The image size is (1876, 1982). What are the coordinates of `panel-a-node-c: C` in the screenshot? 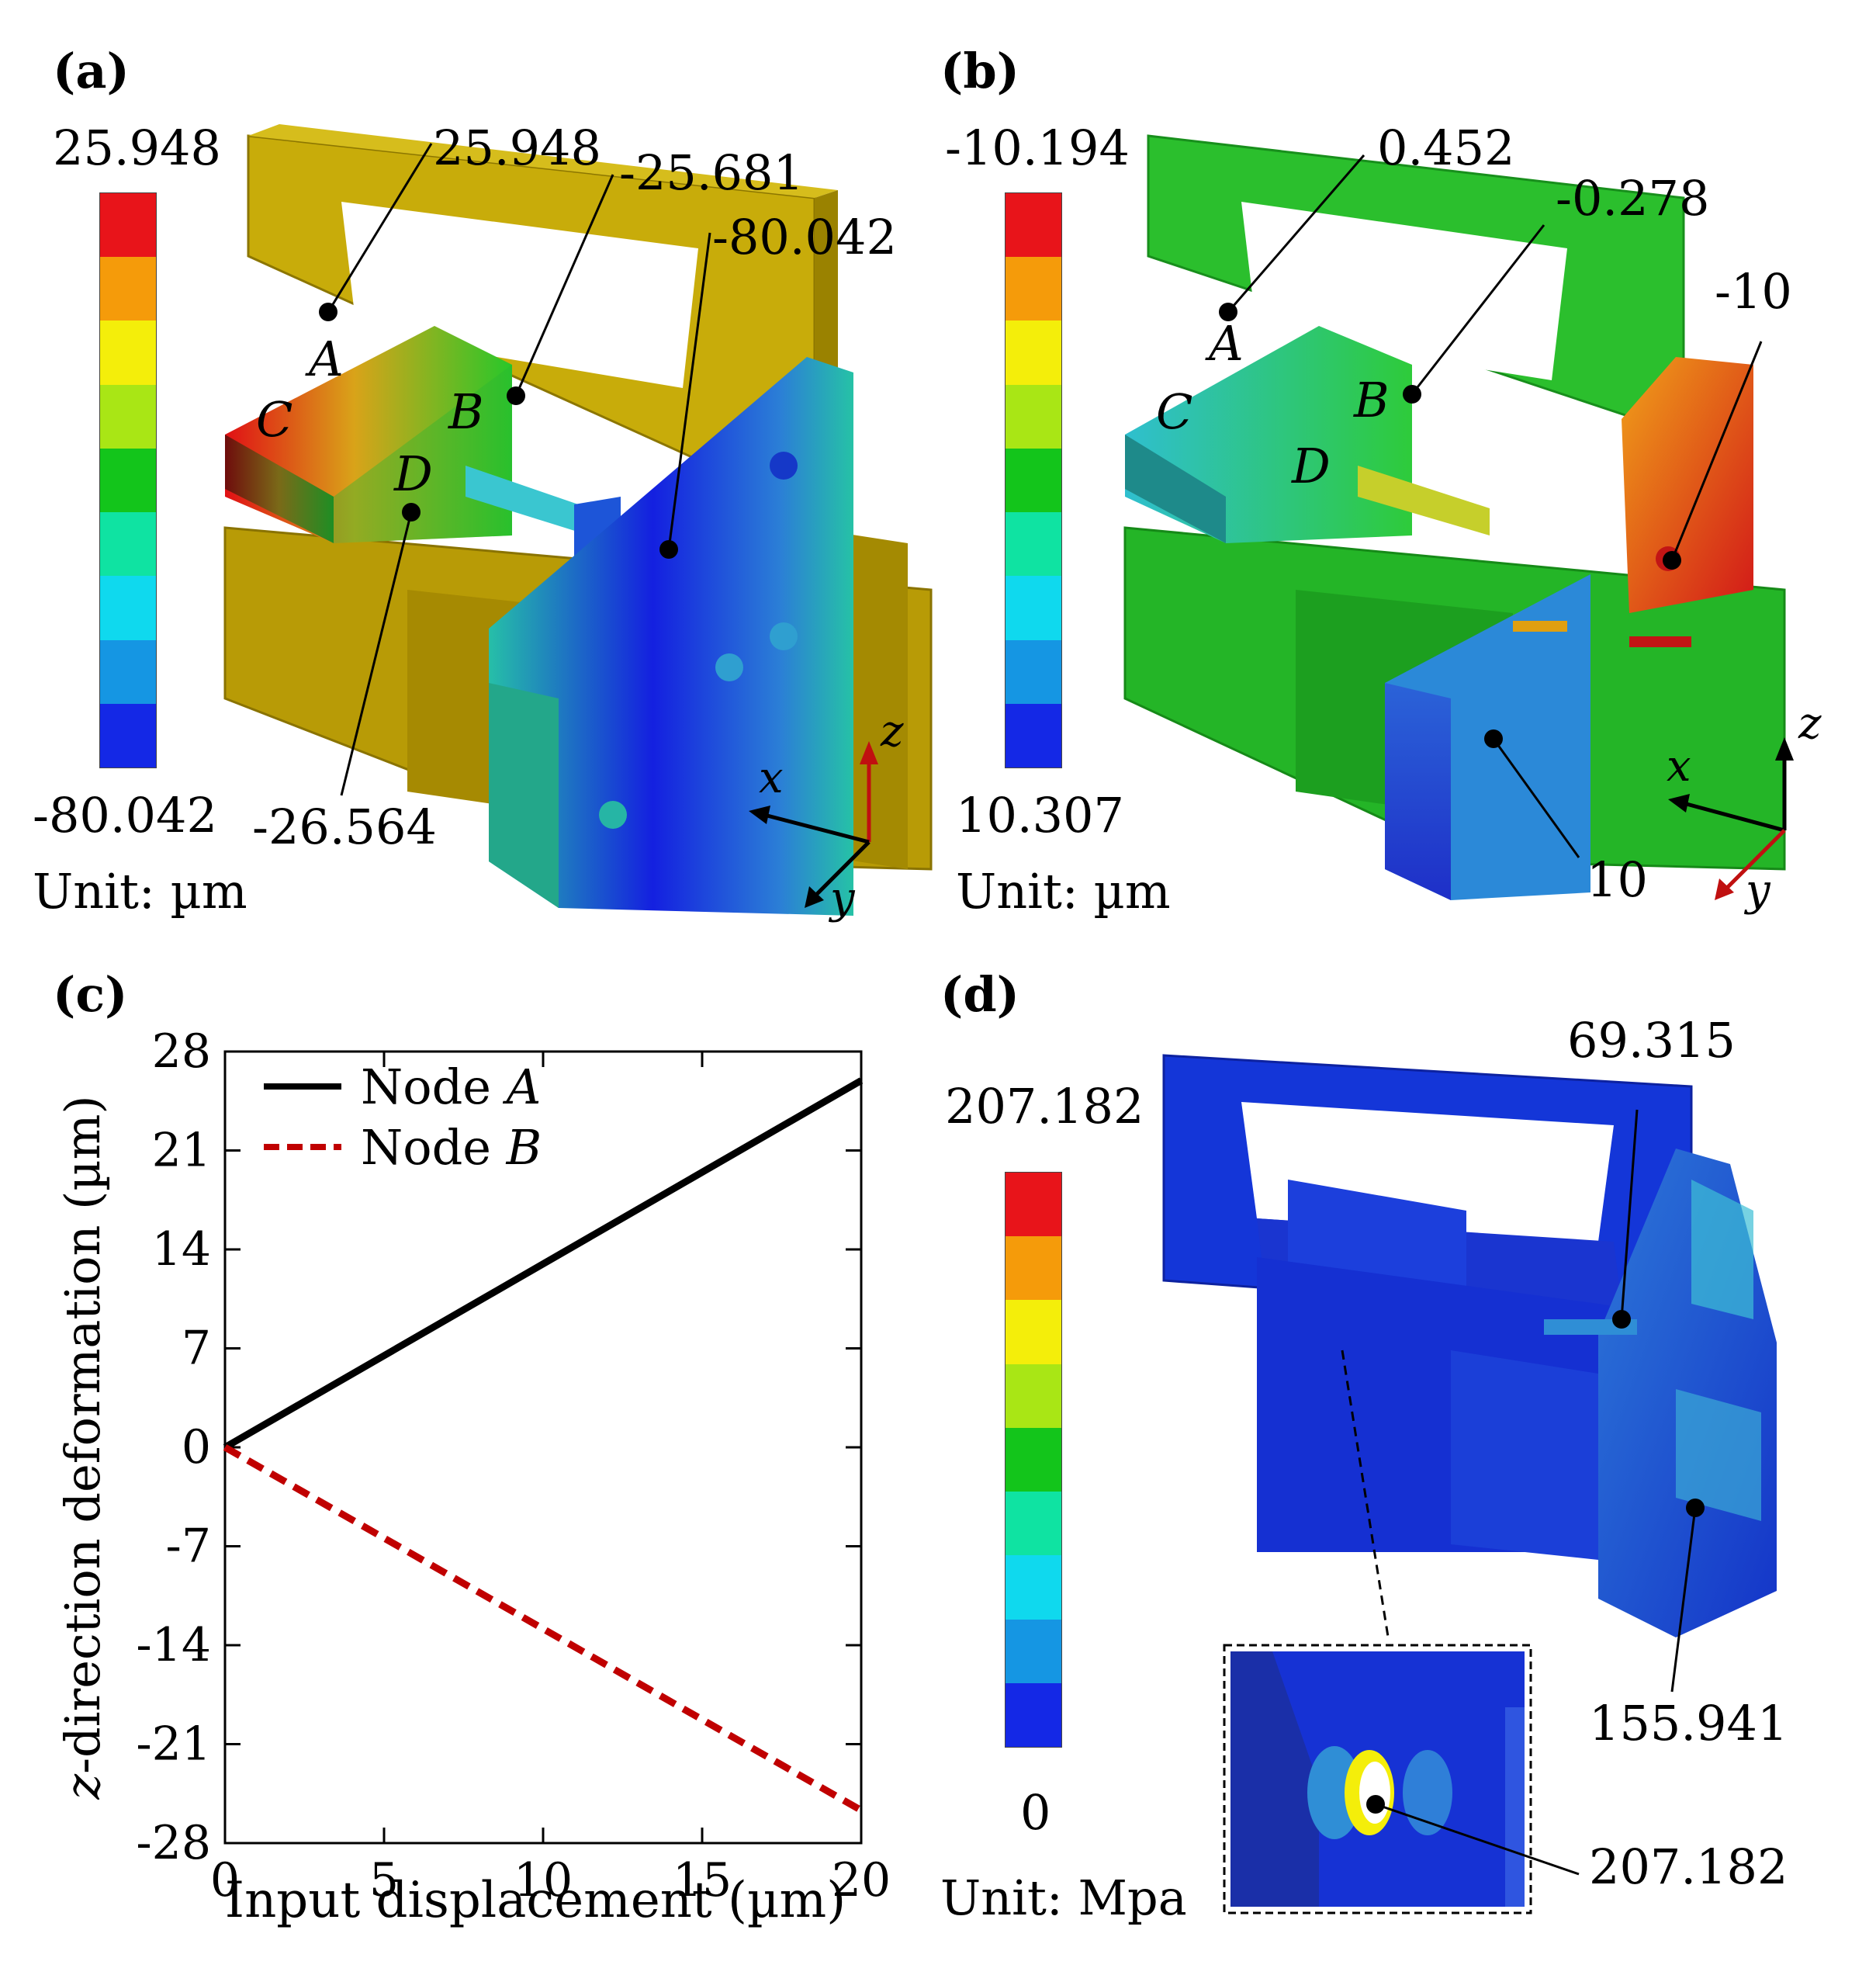 It's located at (274, 419).